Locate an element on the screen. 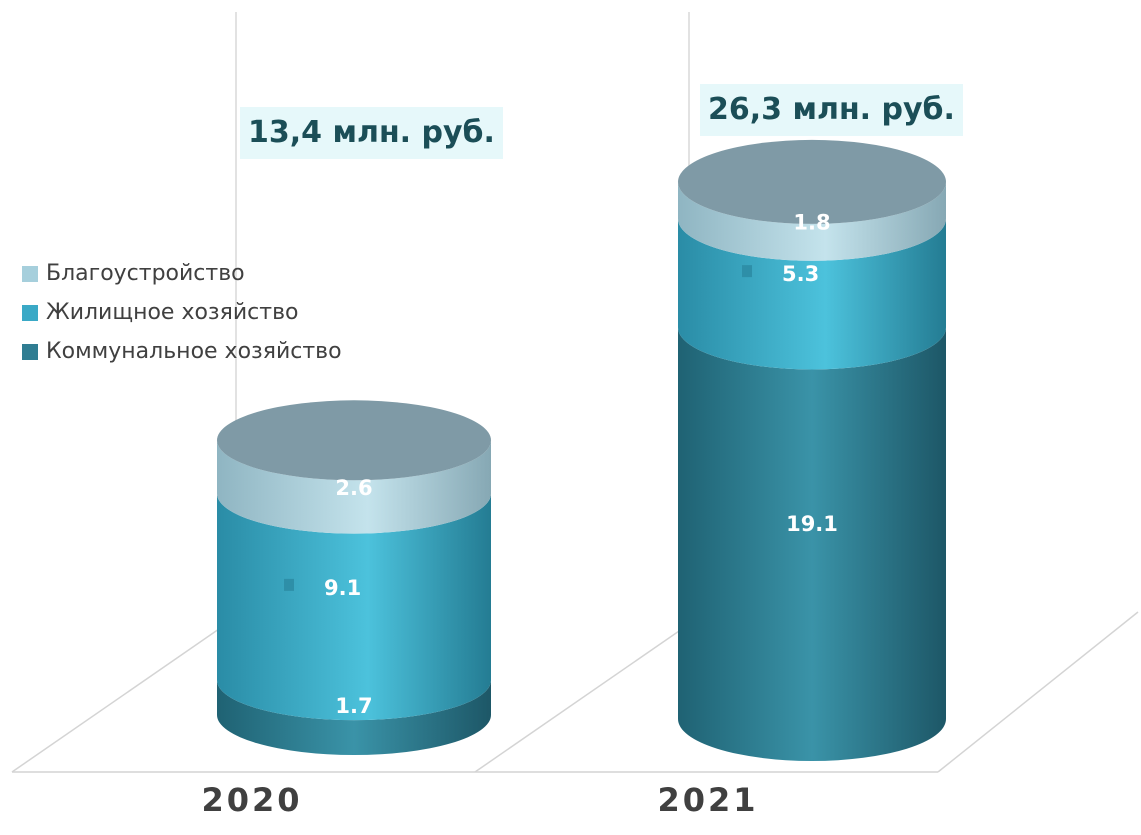 The image size is (1141, 835). data-label-marker-2021 is located at coordinates (747, 271).